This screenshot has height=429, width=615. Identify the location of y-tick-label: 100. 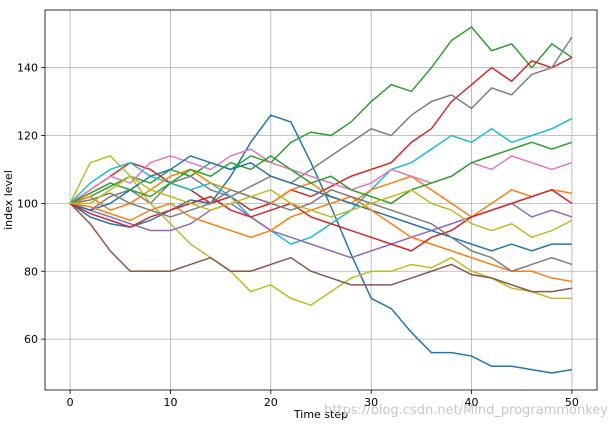
(27, 203).